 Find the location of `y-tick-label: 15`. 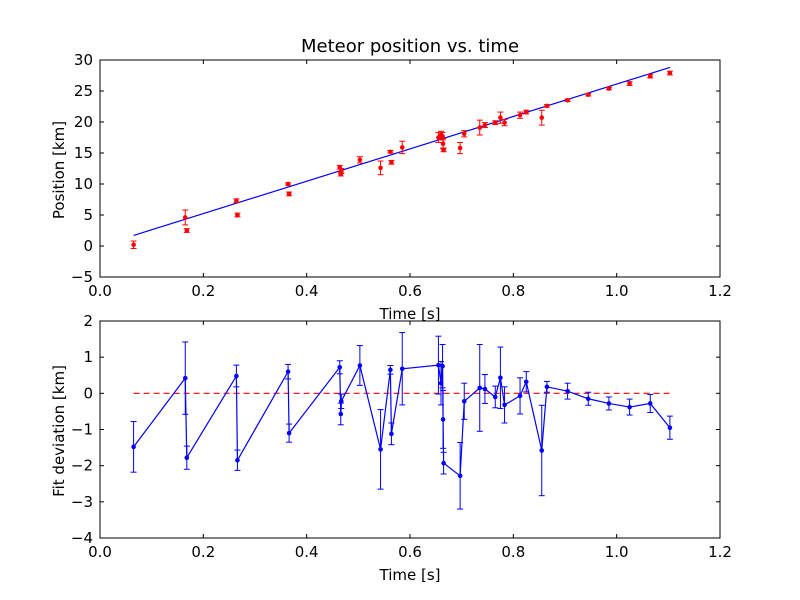

y-tick-label: 15 is located at coordinates (83, 153).